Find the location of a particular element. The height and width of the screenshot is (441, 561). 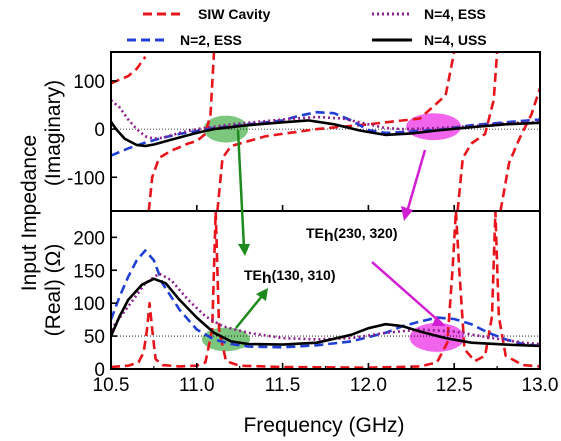

arrow-teh-230-320-up is located at coordinates (416, 181).